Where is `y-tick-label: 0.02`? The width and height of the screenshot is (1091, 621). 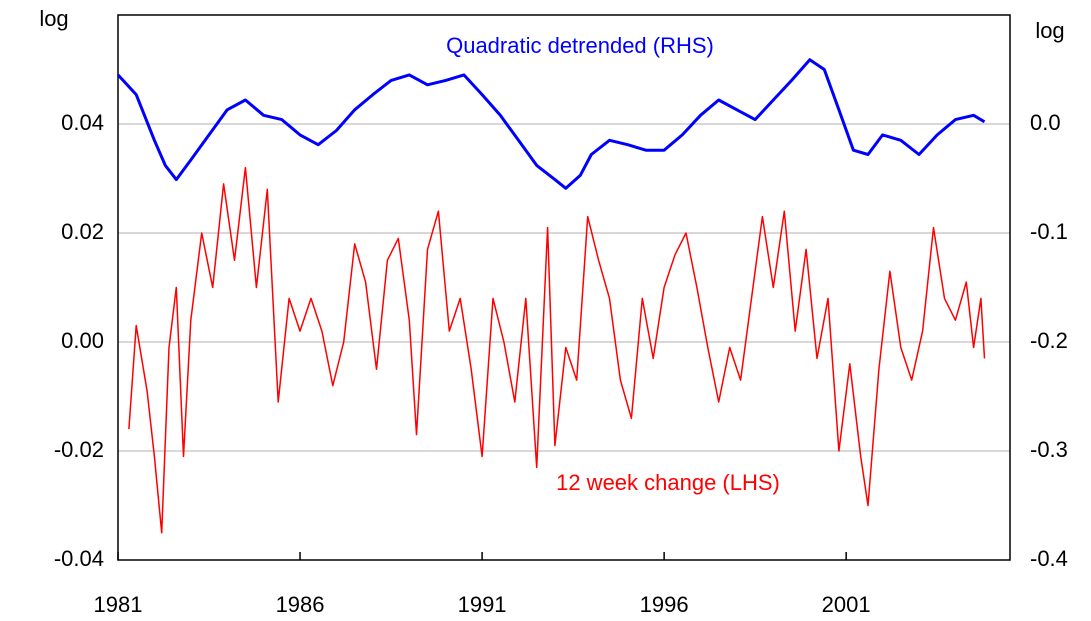
y-tick-label: 0.02 is located at coordinates (82, 231).